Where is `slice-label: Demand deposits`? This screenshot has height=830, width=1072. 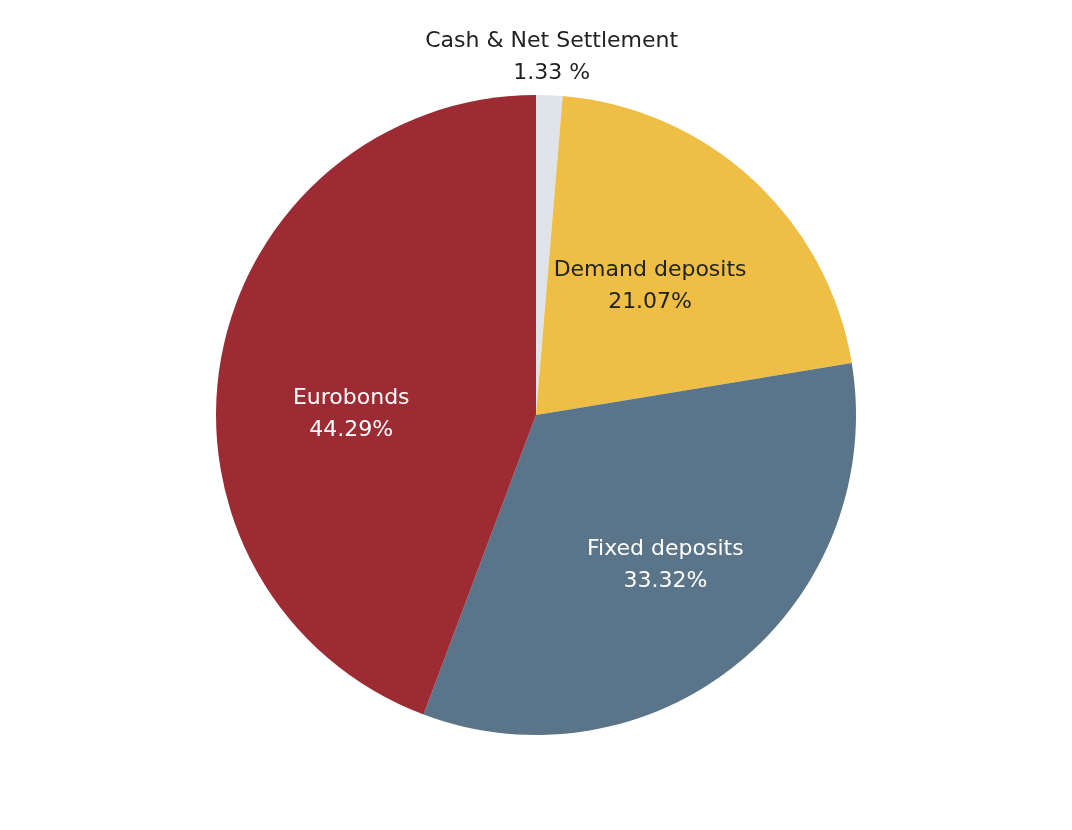
slice-label: Demand deposits is located at coordinates (650, 268).